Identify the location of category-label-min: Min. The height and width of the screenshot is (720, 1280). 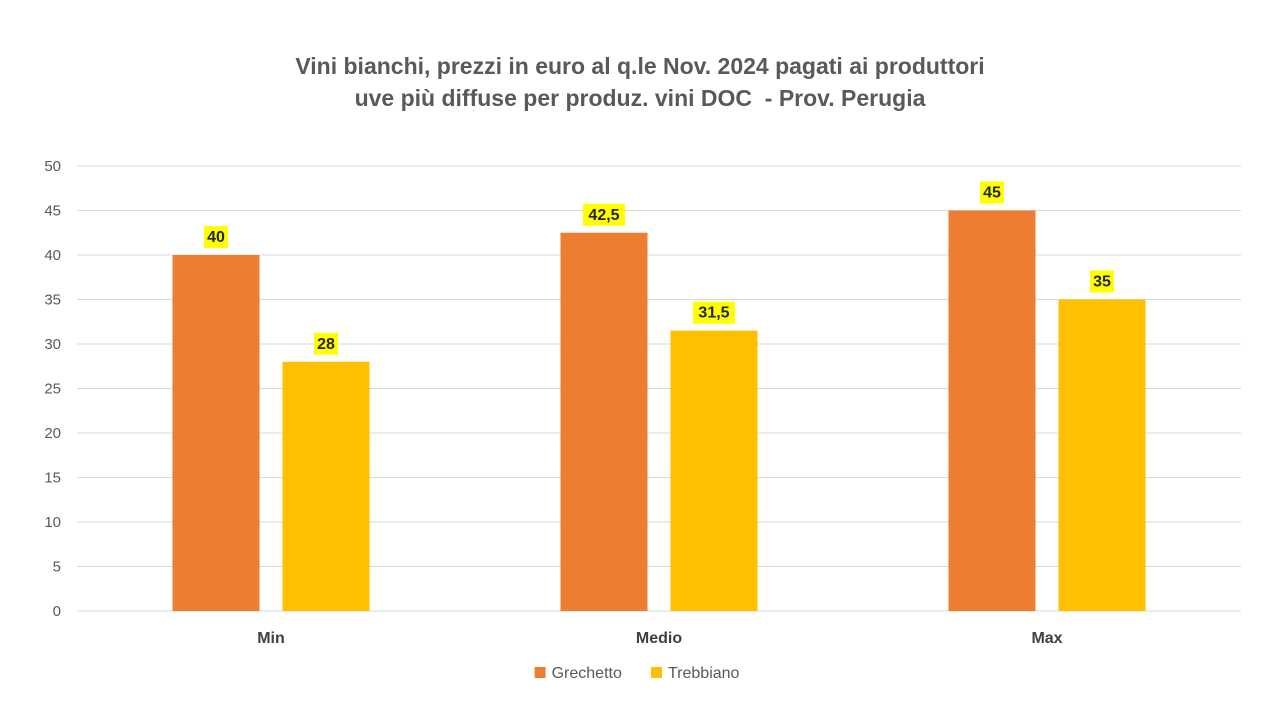
(271, 638).